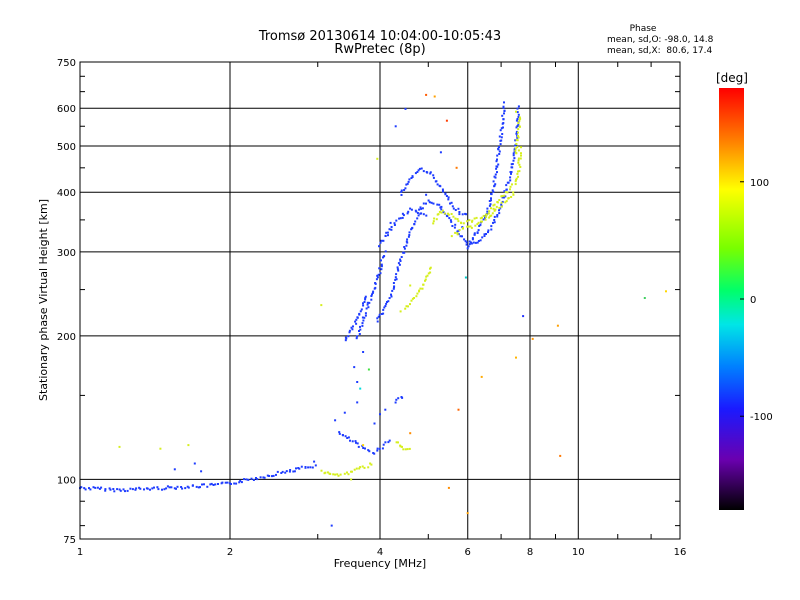 This screenshot has height=600, width=800. Describe the element at coordinates (446, 120) in the screenshot. I see `echo-point-other` at that location.